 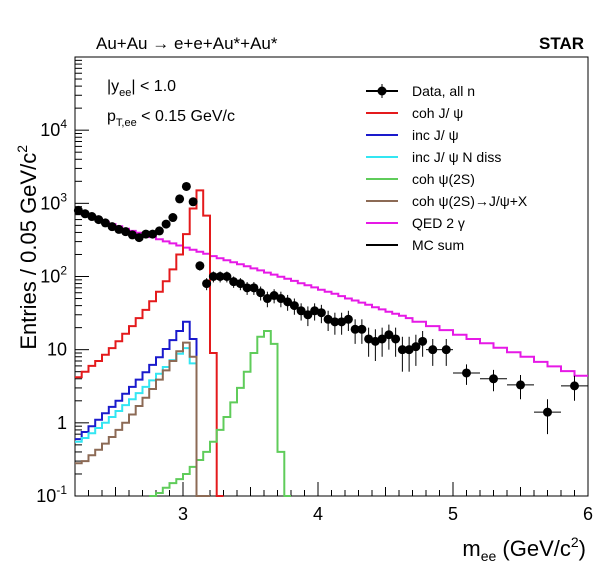 I want to click on y-tick-label: 10, so click(x=57, y=350).